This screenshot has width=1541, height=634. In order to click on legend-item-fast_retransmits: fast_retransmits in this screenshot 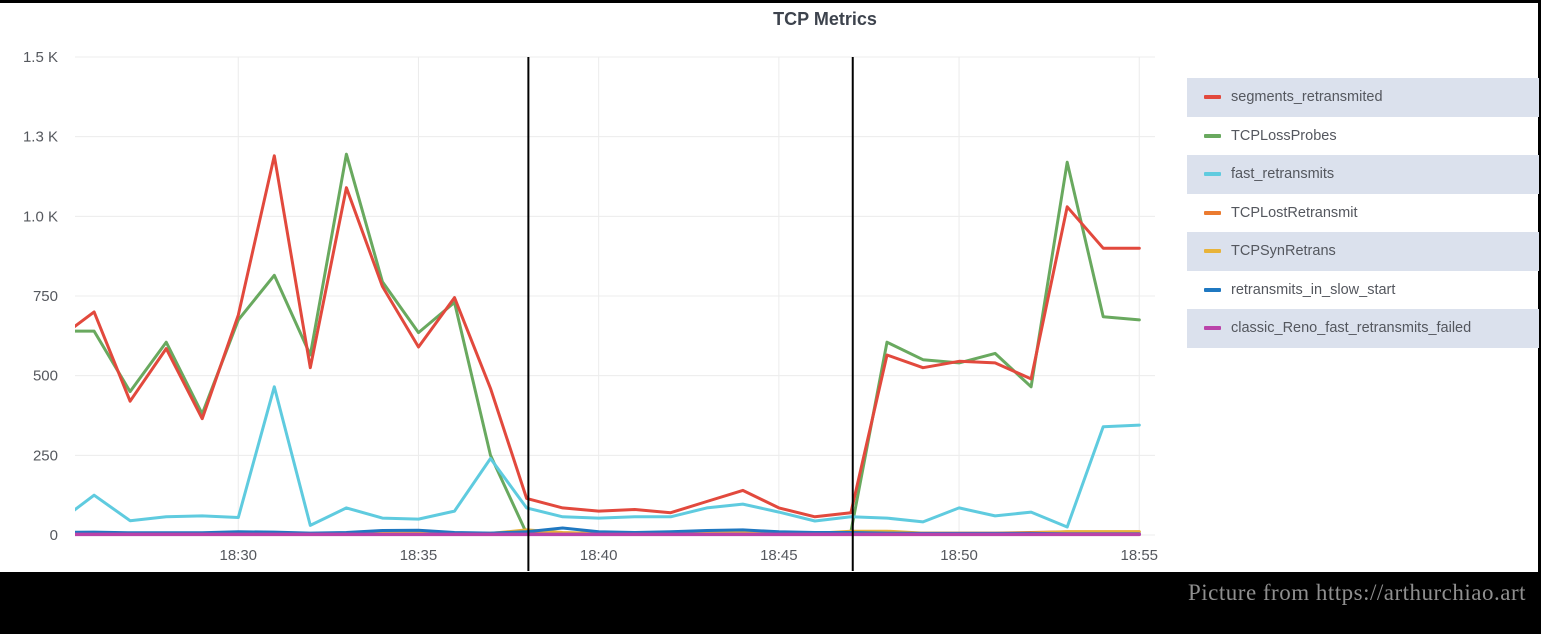, I will do `click(1363, 174)`.